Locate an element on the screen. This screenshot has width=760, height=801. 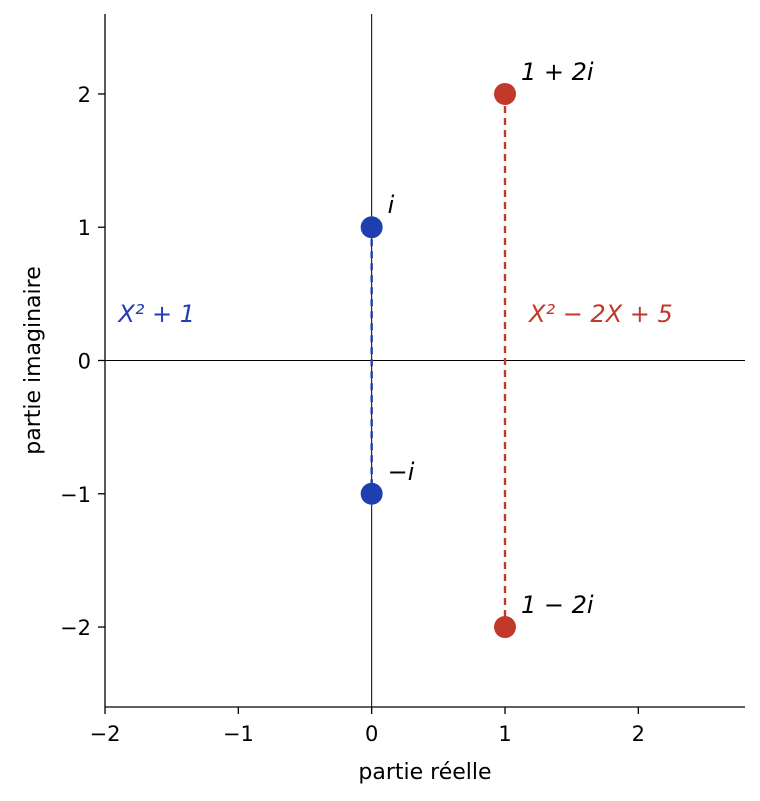
x-axis-label: partie réelle is located at coordinates (424, 772).